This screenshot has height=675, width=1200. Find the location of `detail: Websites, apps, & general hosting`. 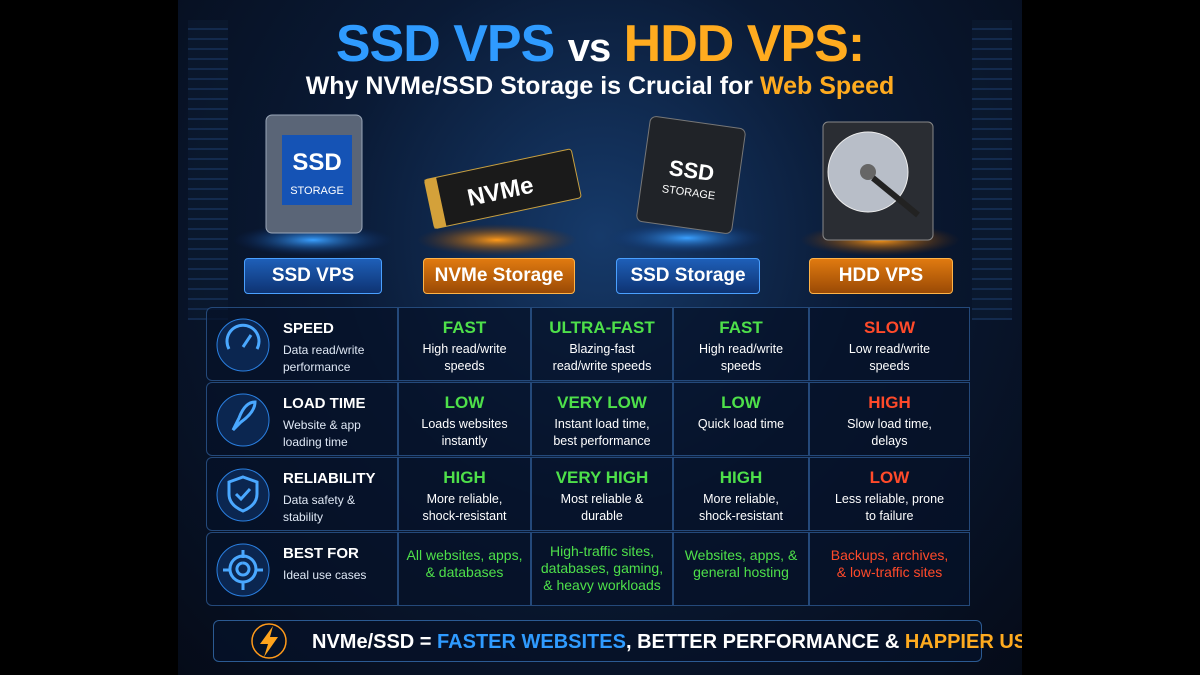

detail: Websites, apps, & general hosting is located at coordinates (741, 563).